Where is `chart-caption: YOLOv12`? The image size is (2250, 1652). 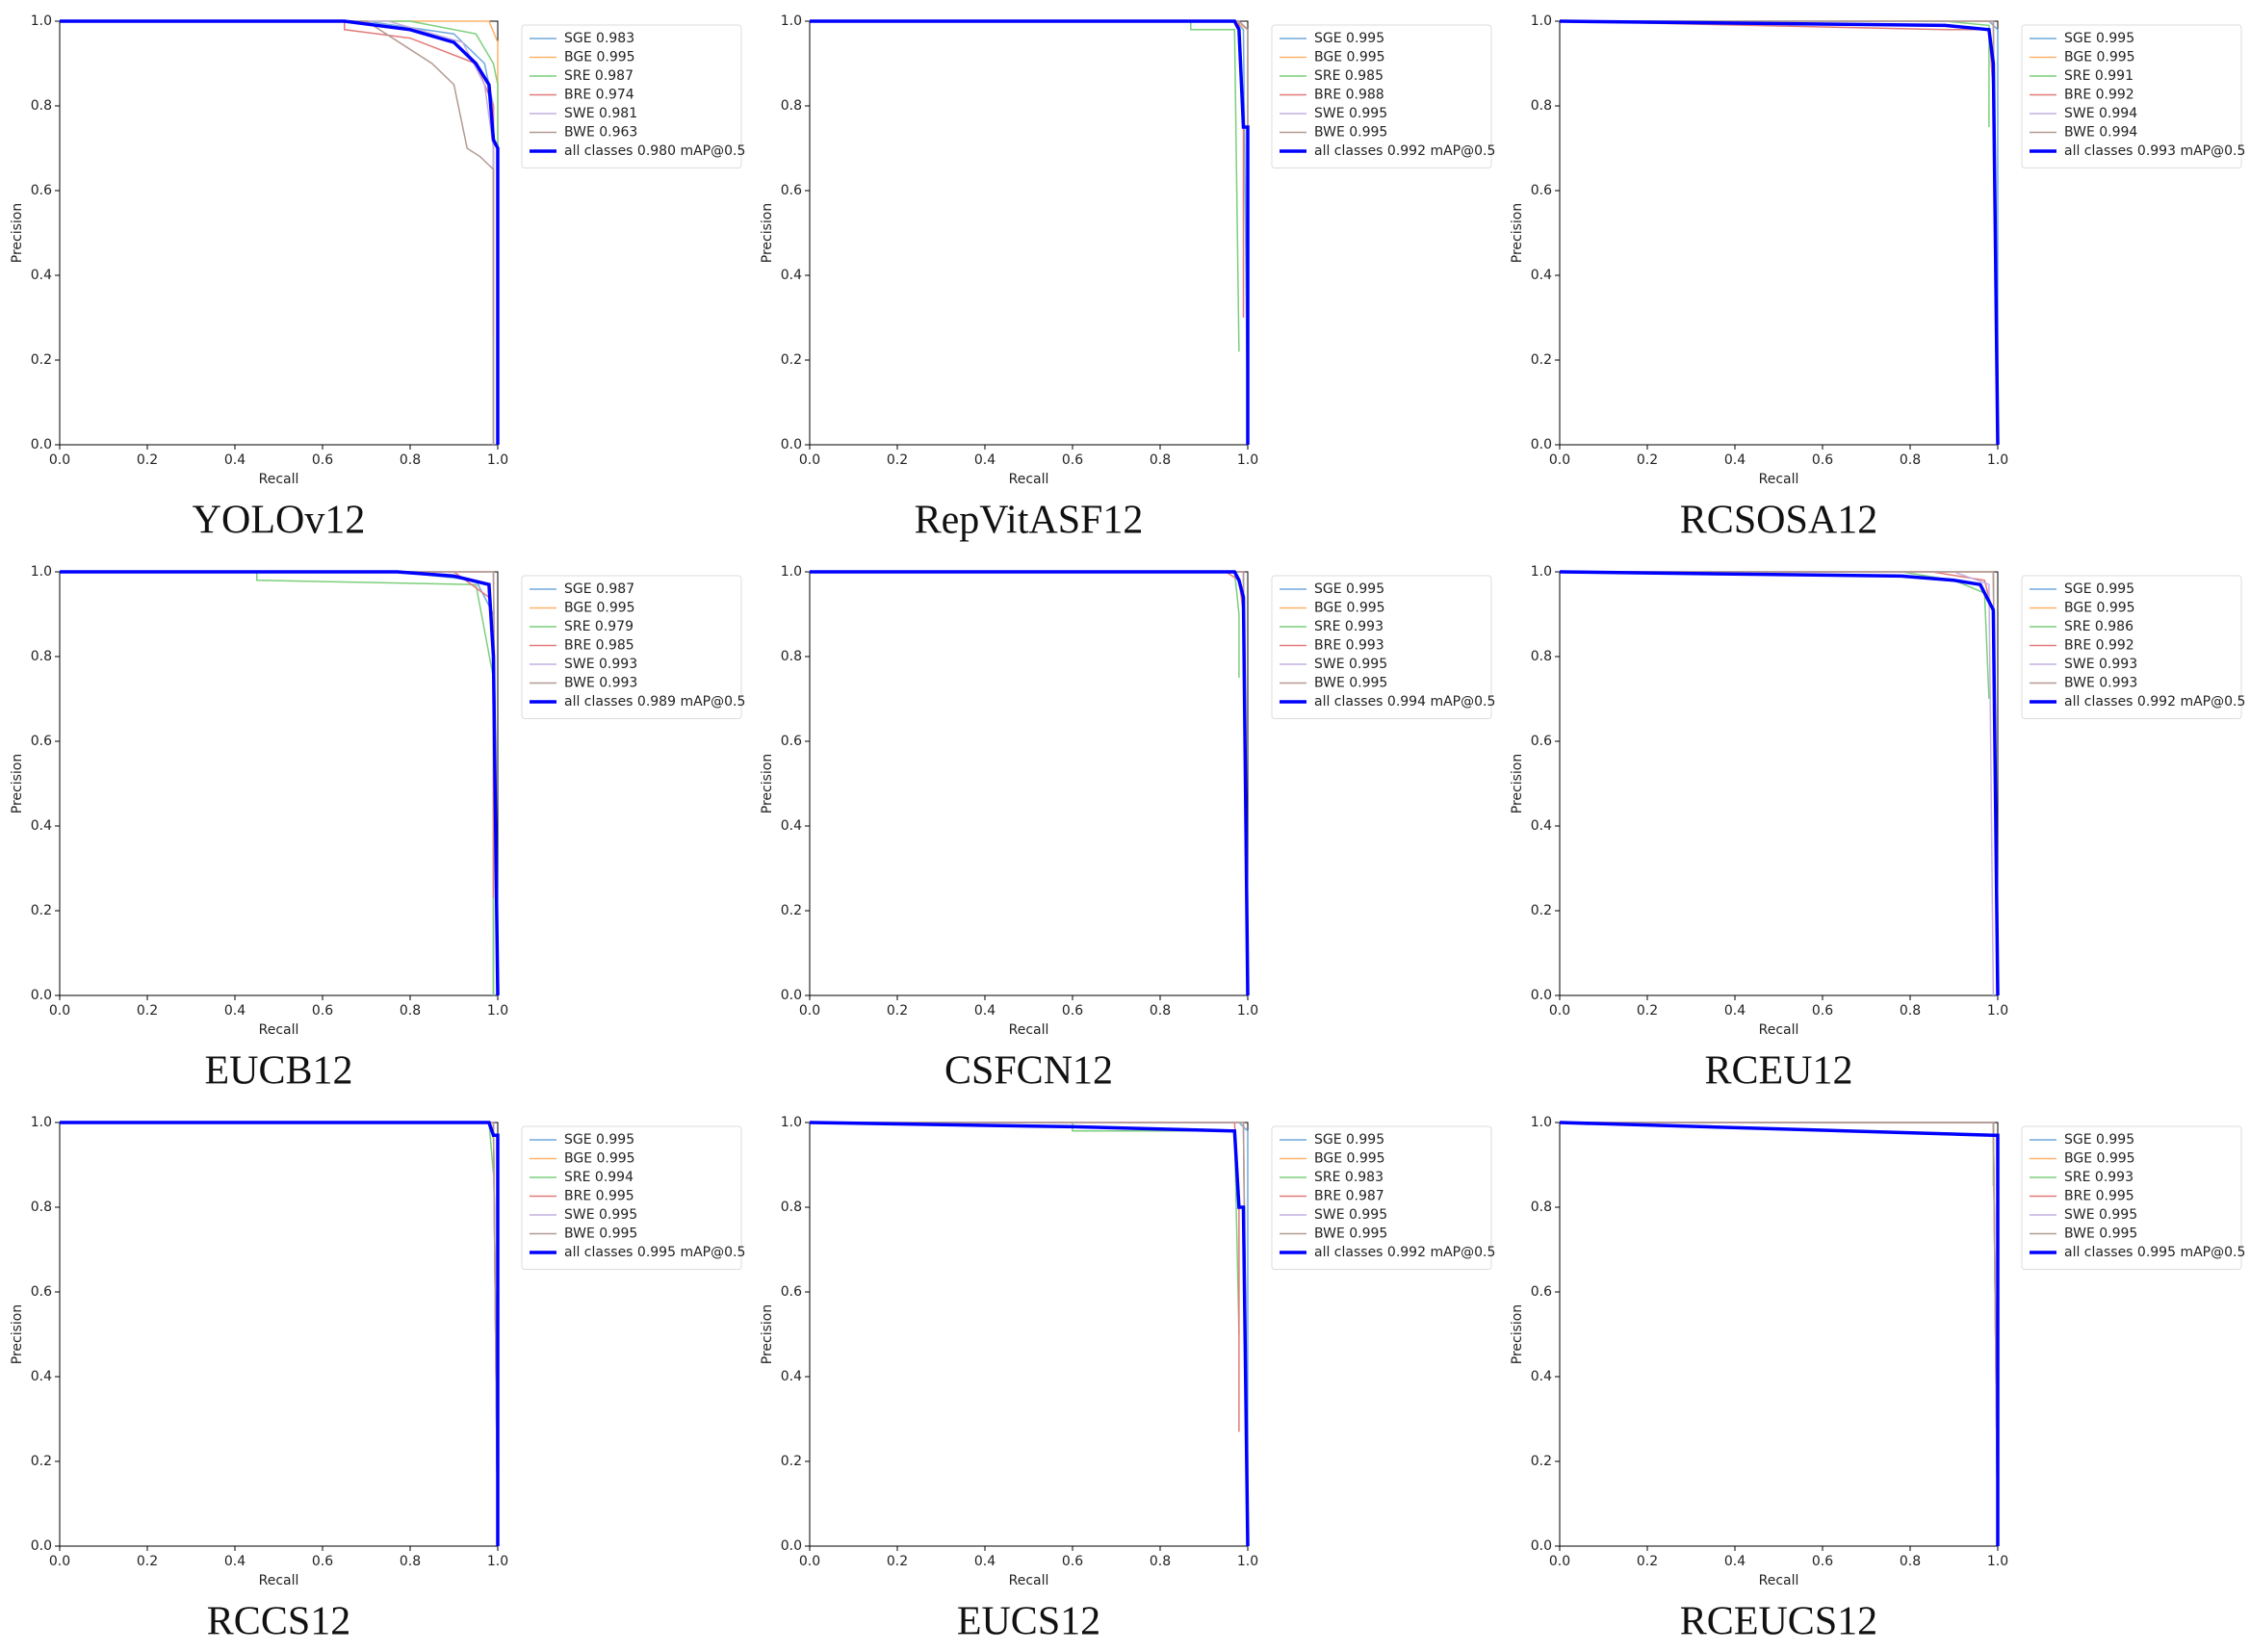 chart-caption: YOLOv12 is located at coordinates (279, 521).